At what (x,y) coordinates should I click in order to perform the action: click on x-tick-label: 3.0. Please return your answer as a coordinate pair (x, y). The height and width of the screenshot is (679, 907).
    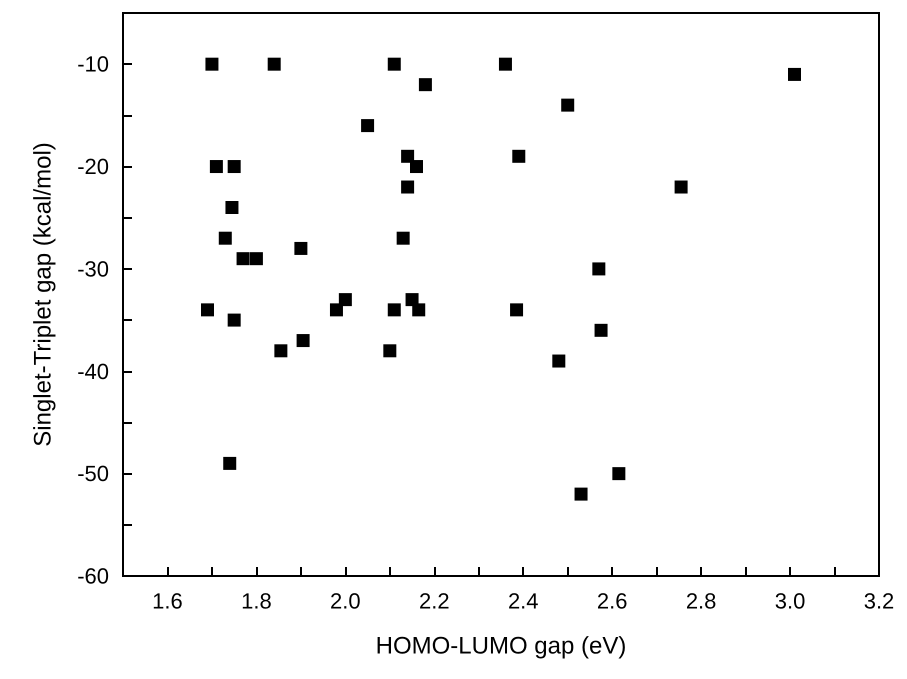
    Looking at the image, I should click on (790, 601).